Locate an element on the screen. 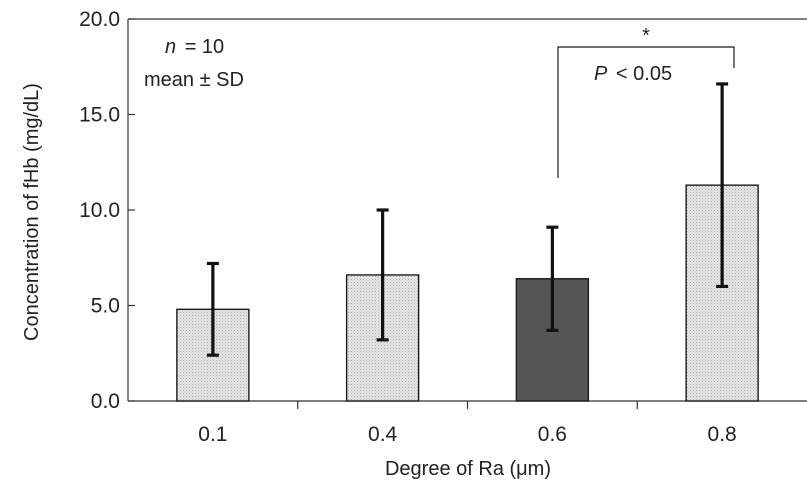 The width and height of the screenshot is (807, 487). x-axis-title: Degree of Ra (μm) is located at coordinates (468, 469).